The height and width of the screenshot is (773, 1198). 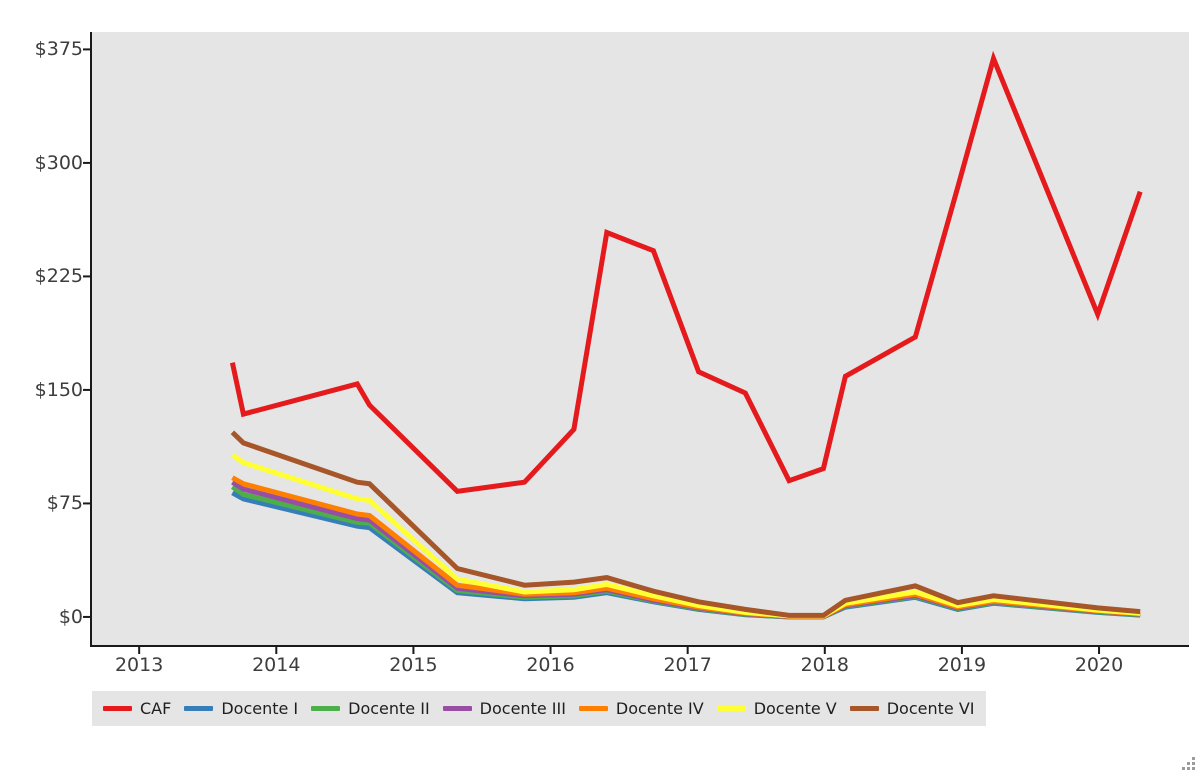 I want to click on x-tick-label: 2013, so click(x=139, y=665).